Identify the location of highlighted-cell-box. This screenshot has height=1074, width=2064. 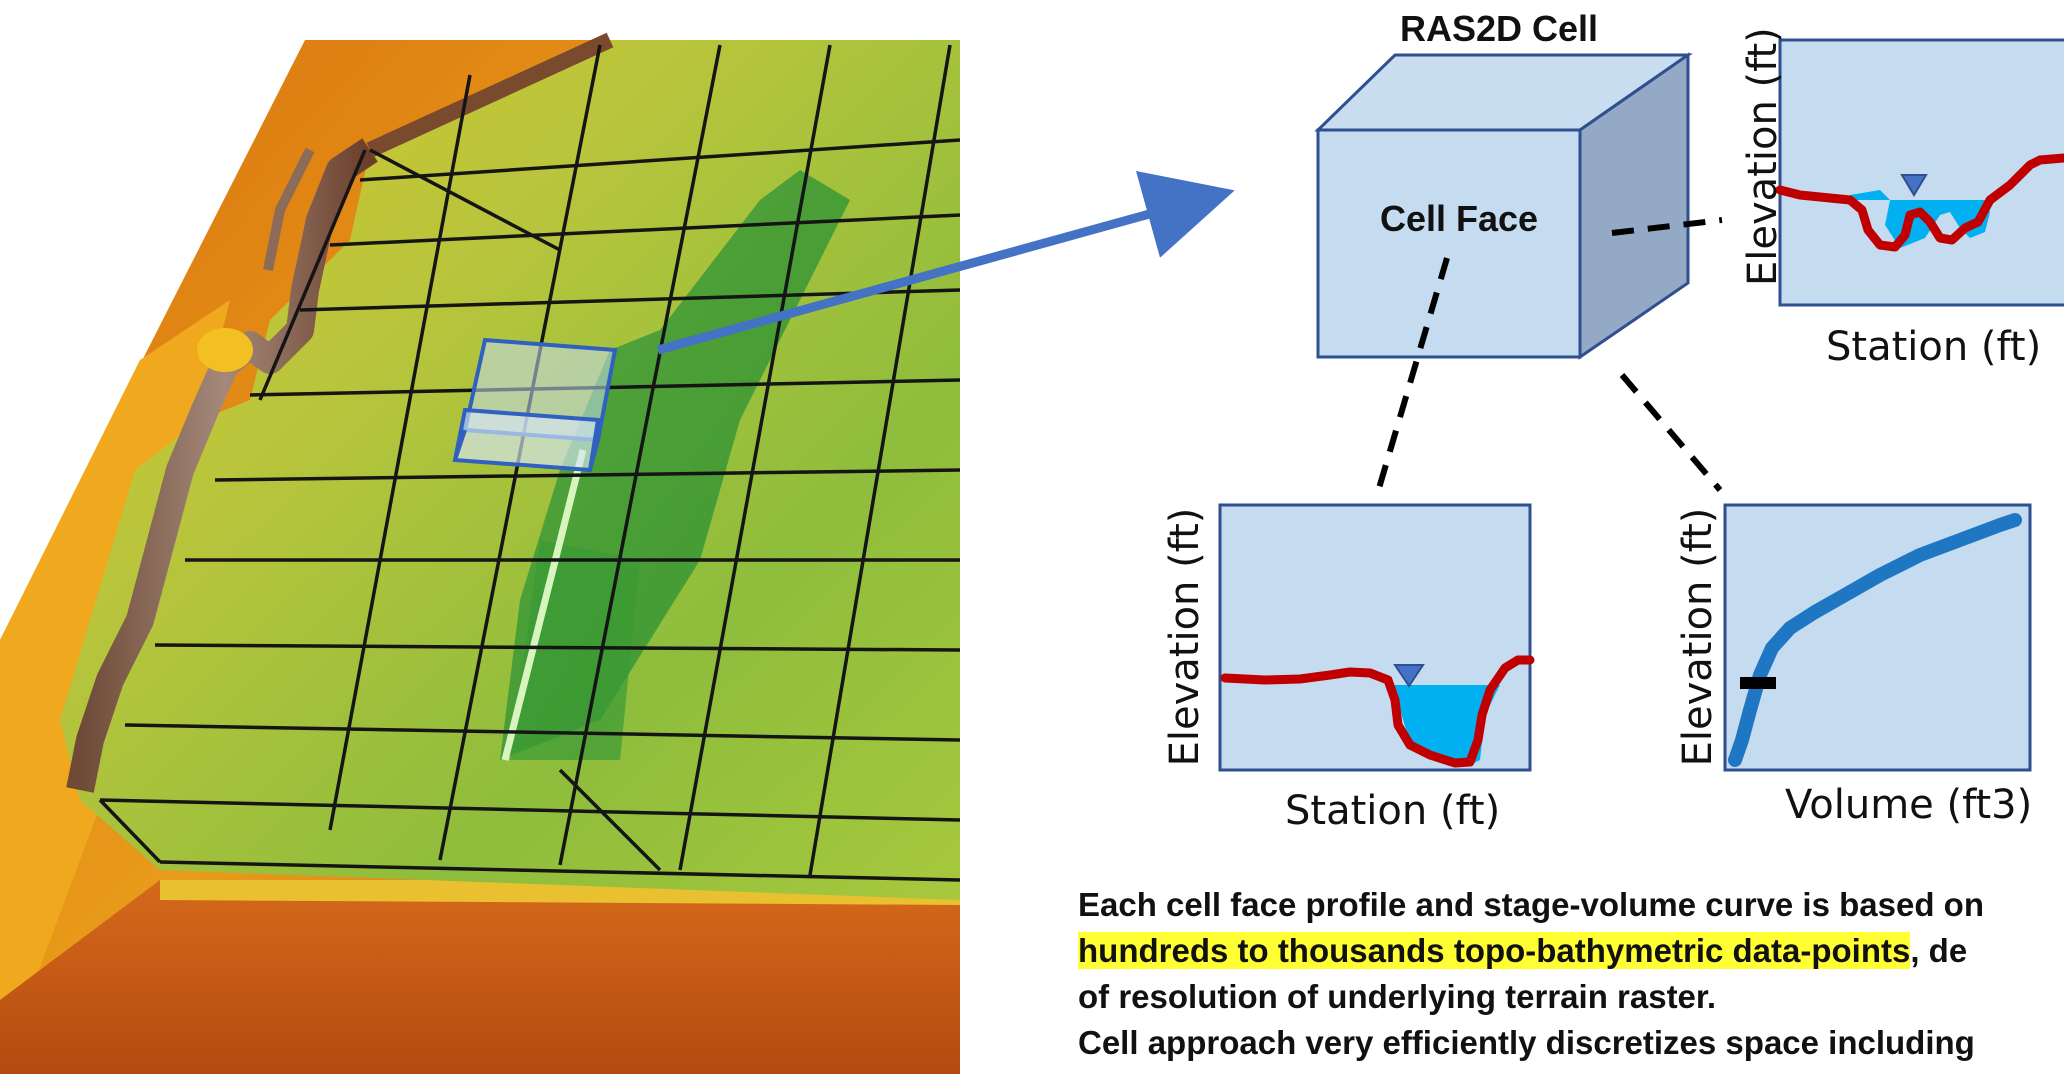
(535, 405).